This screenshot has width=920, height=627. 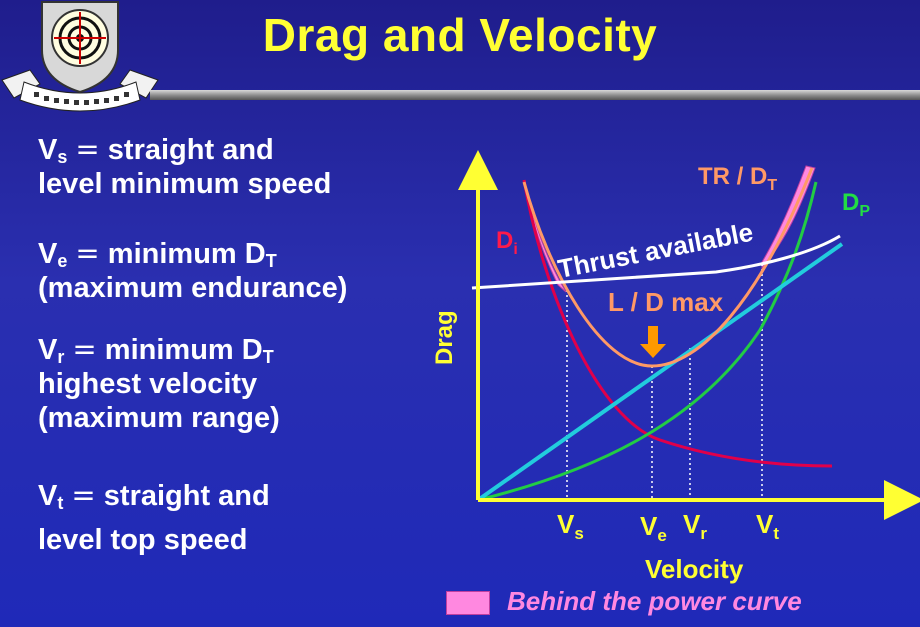 I want to click on ld-max-label: L / D max, so click(x=666, y=302).